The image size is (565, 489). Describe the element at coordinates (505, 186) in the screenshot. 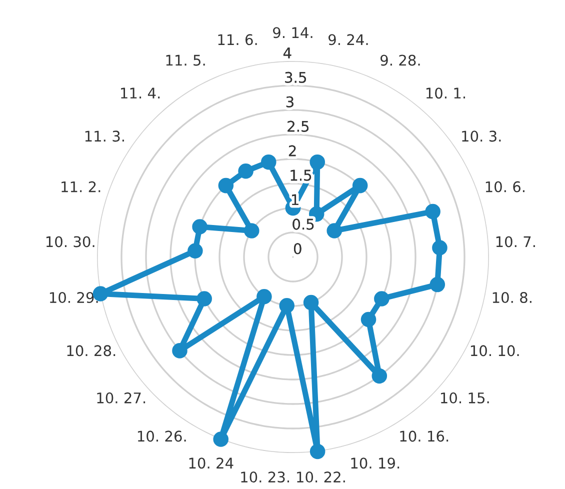

I see `spoke-label: 10. 6.` at that location.